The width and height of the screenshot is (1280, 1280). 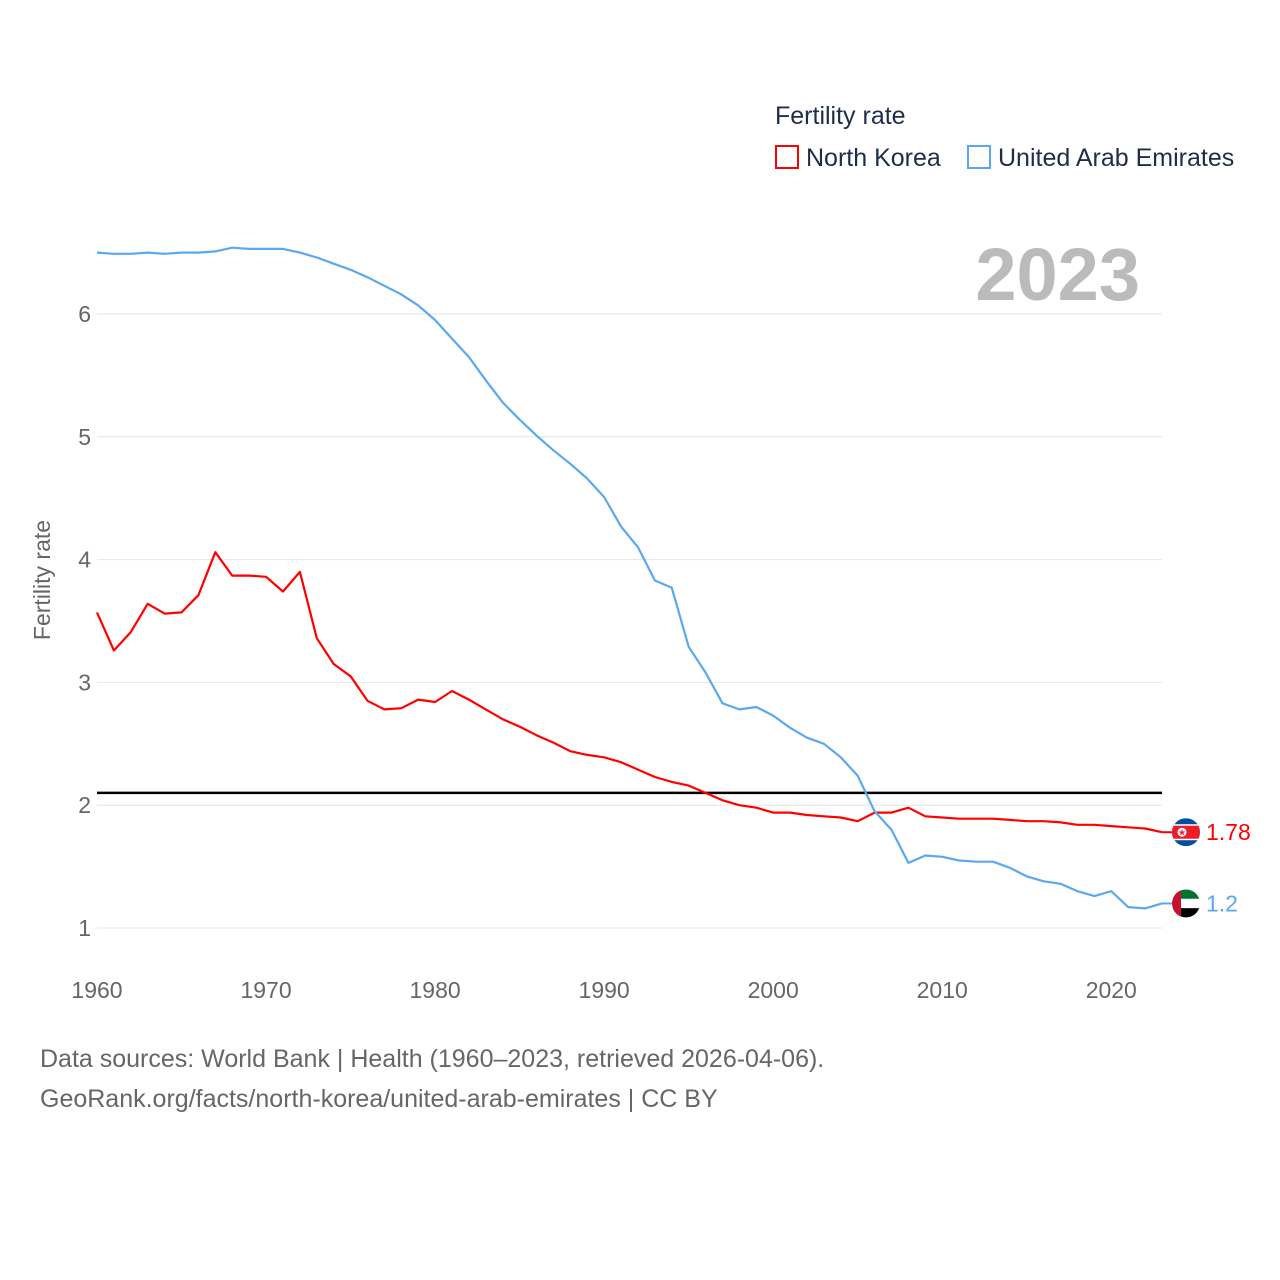 I want to click on legend-title: Fertility rate, so click(x=840, y=116).